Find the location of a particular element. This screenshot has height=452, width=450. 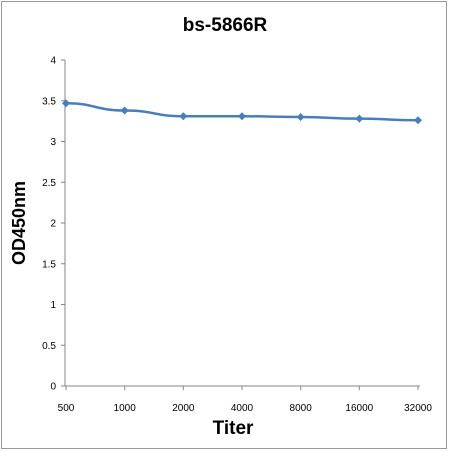

y-axis-title: OD450nm is located at coordinates (19, 223).